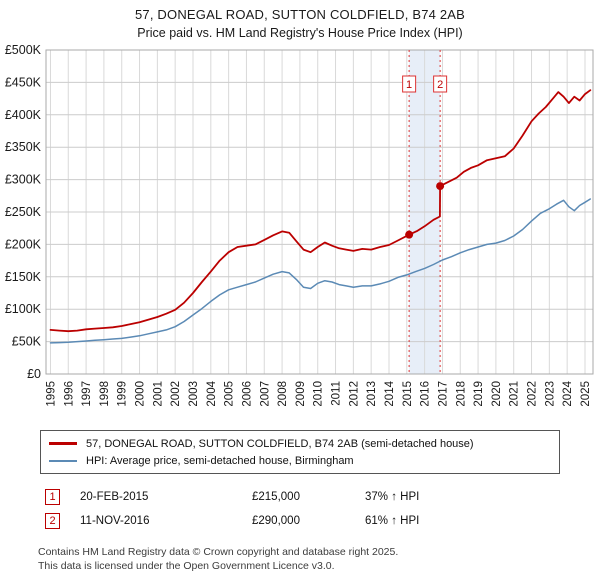 This screenshot has height=573, width=600. What do you see at coordinates (52, 521) in the screenshot?
I see `transaction-number-badge: 2` at bounding box center [52, 521].